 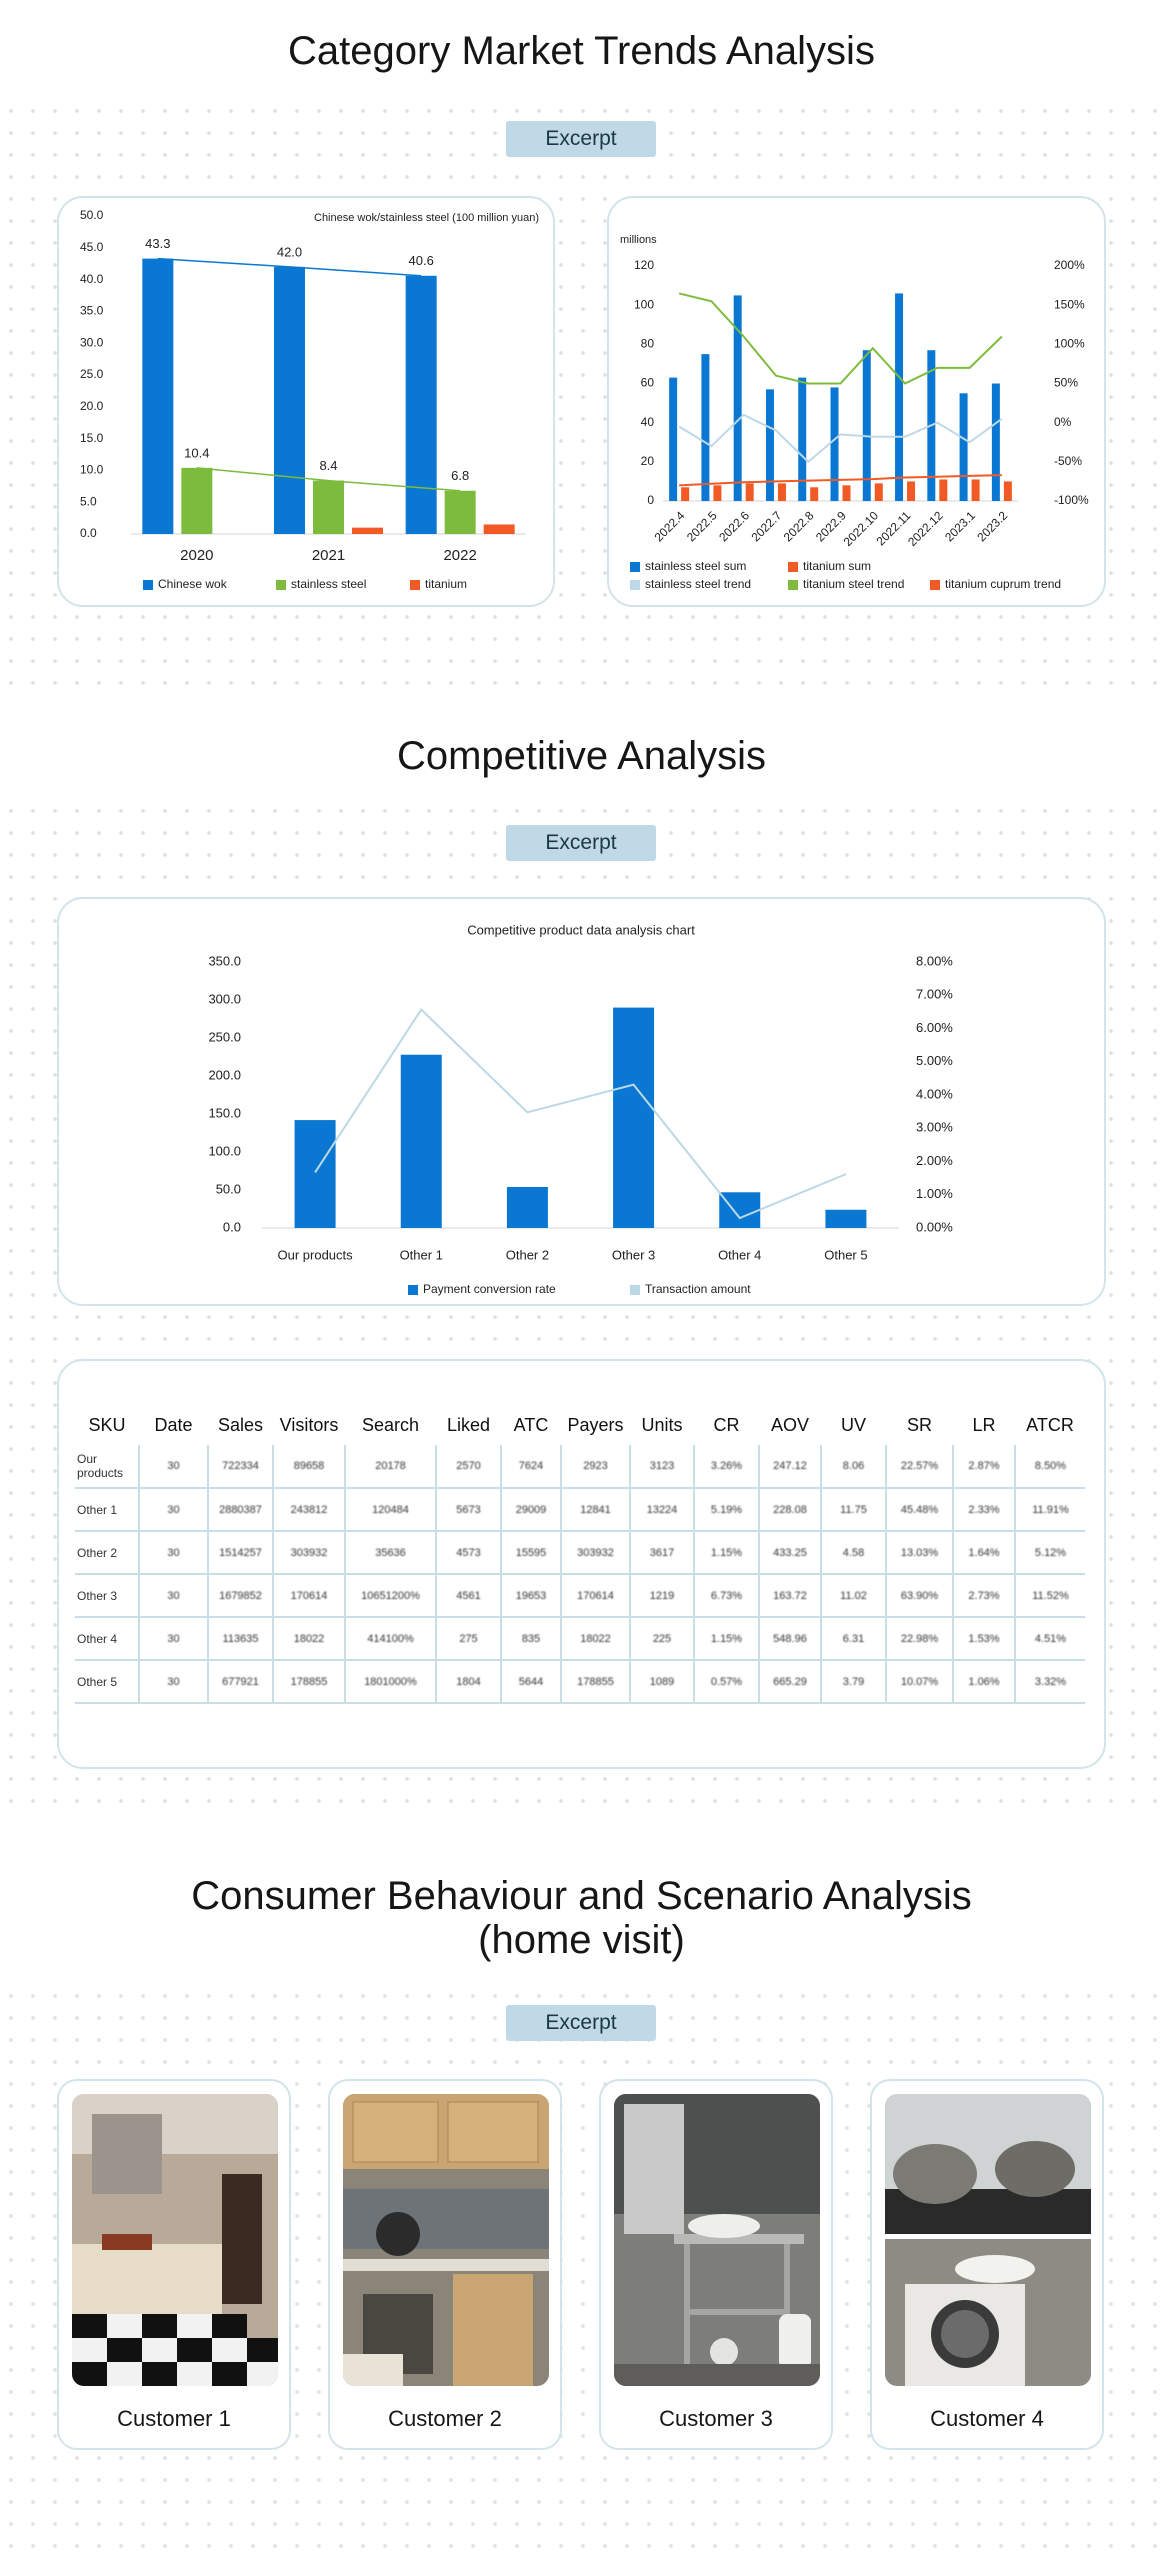 I want to click on section-title: Competitive Analysis, so click(x=581, y=756).